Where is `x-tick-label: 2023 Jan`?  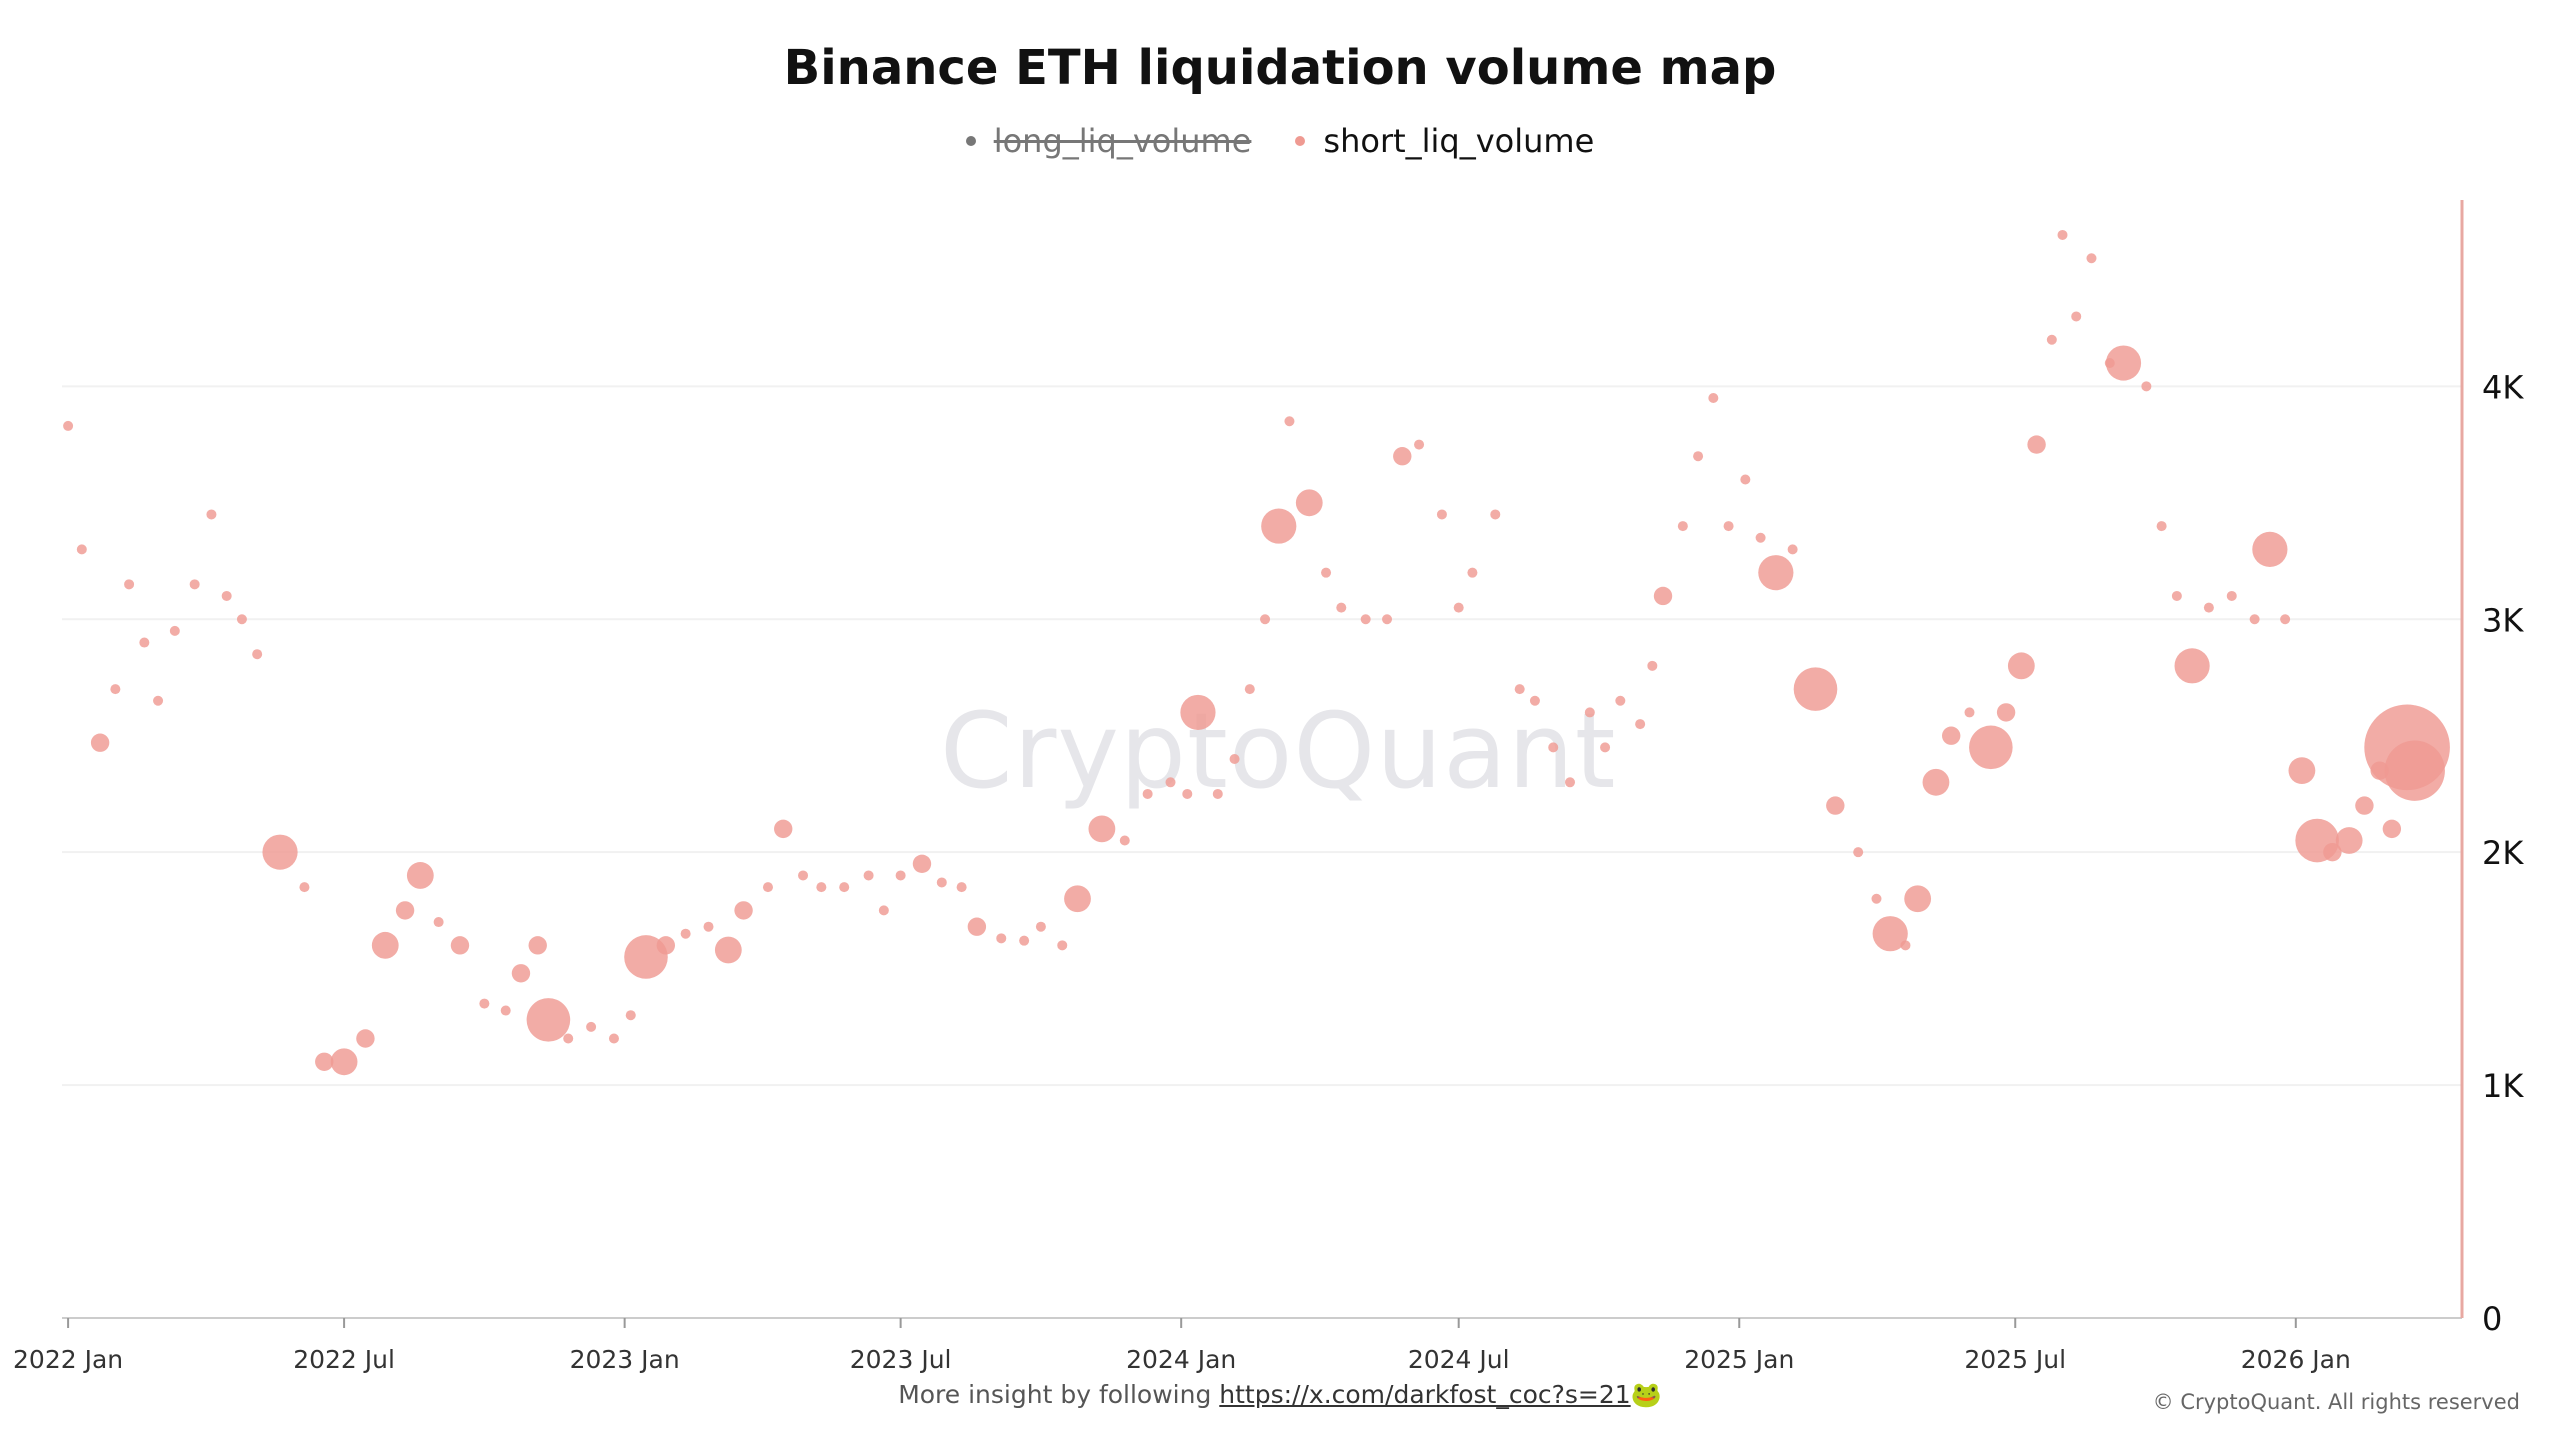
x-tick-label: 2023 Jan is located at coordinates (625, 1359).